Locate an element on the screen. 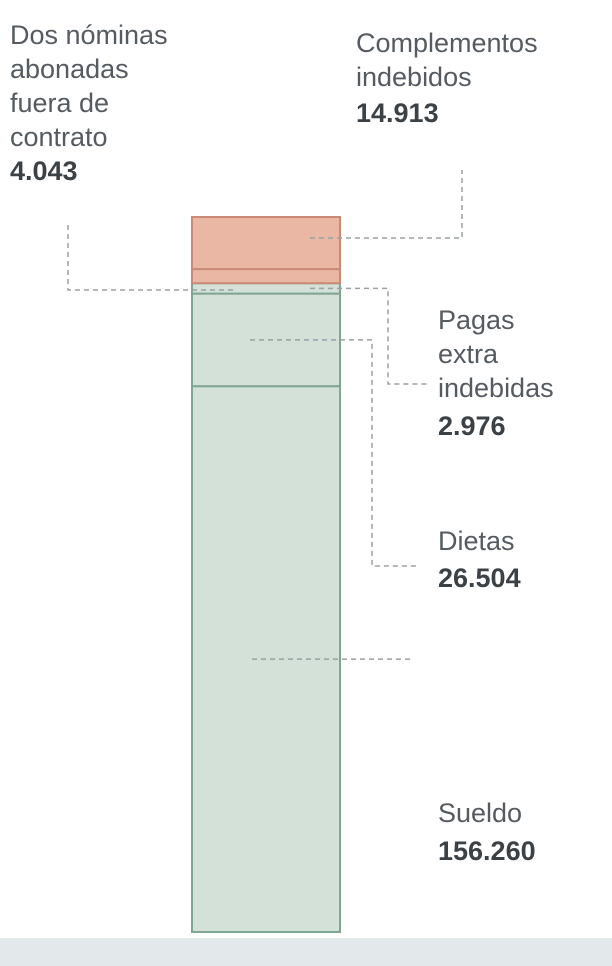 This screenshot has height=966, width=612. value-label: 4.043 is located at coordinates (44, 171).